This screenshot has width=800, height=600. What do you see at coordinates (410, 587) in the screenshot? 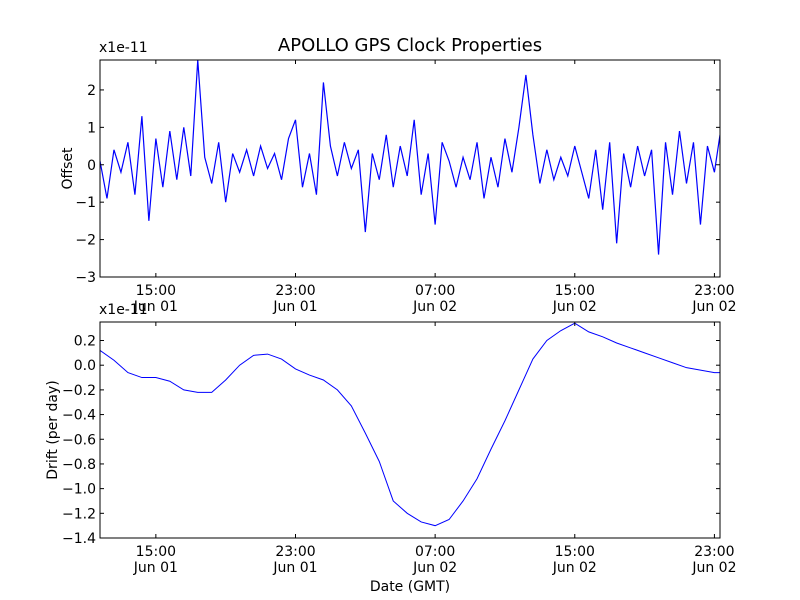
I see `x-axis-label: Date (GMT)` at bounding box center [410, 587].